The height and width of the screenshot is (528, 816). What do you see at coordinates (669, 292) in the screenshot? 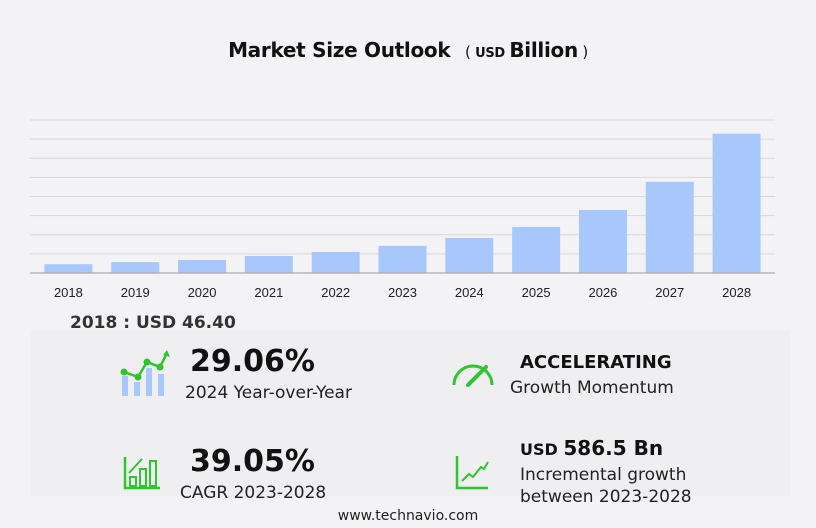
I see `x-tick-label: 2027` at bounding box center [669, 292].